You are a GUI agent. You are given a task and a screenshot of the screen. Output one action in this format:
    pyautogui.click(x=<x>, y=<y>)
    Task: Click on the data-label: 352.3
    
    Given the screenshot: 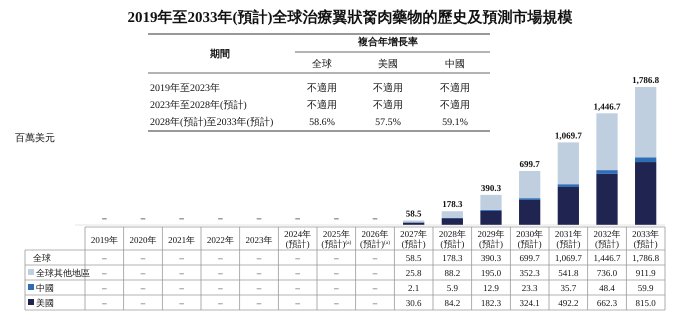 What is the action you would take?
    pyautogui.click(x=530, y=273)
    